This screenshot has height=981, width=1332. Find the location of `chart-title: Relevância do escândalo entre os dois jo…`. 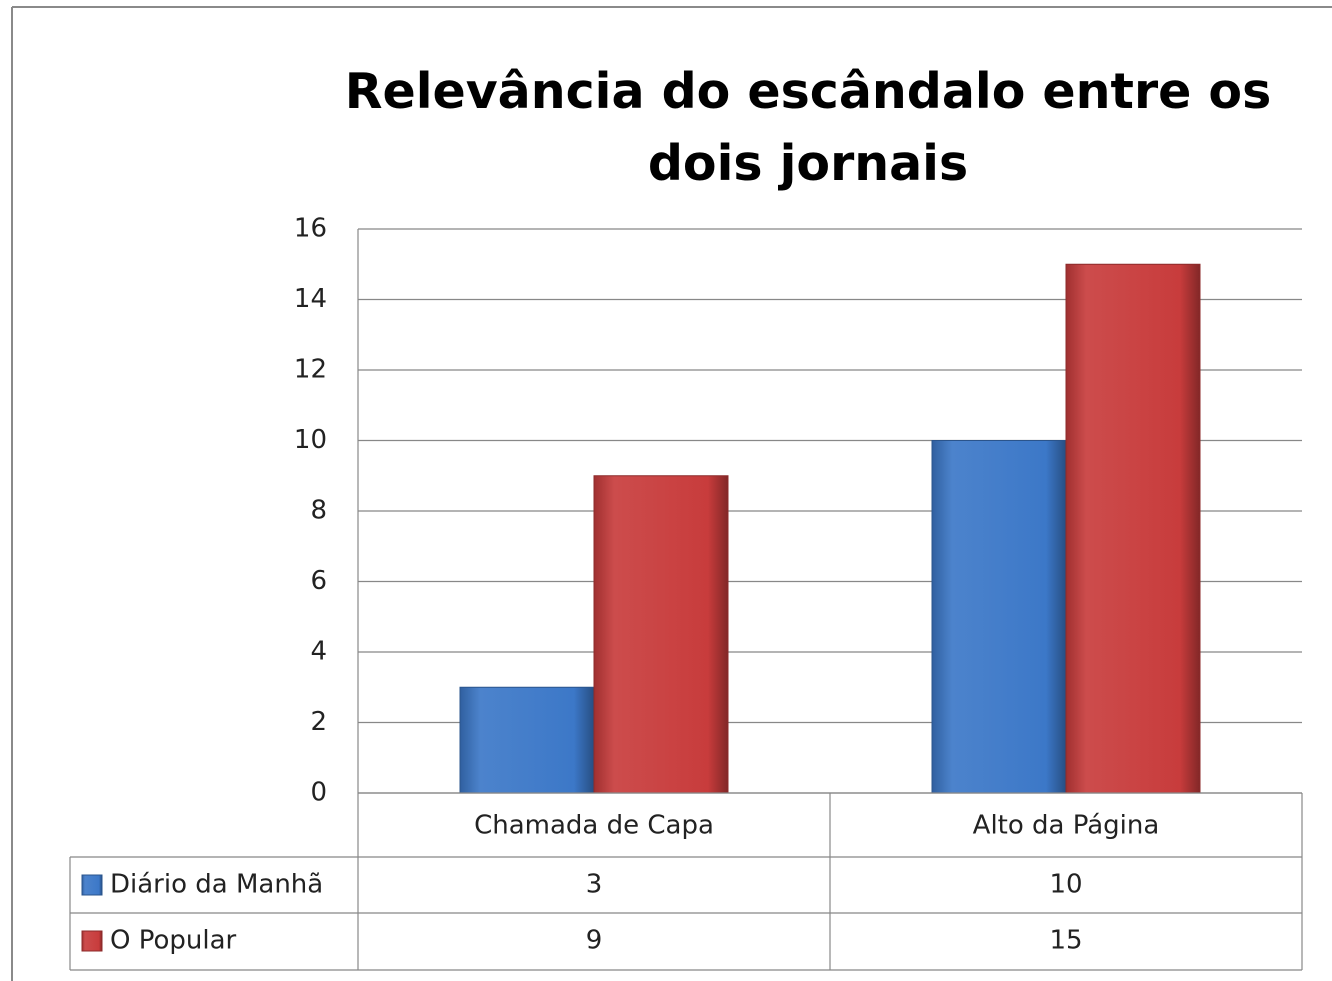

chart-title: Relevância do escândalo entre os dois jo… is located at coordinates (808, 127).